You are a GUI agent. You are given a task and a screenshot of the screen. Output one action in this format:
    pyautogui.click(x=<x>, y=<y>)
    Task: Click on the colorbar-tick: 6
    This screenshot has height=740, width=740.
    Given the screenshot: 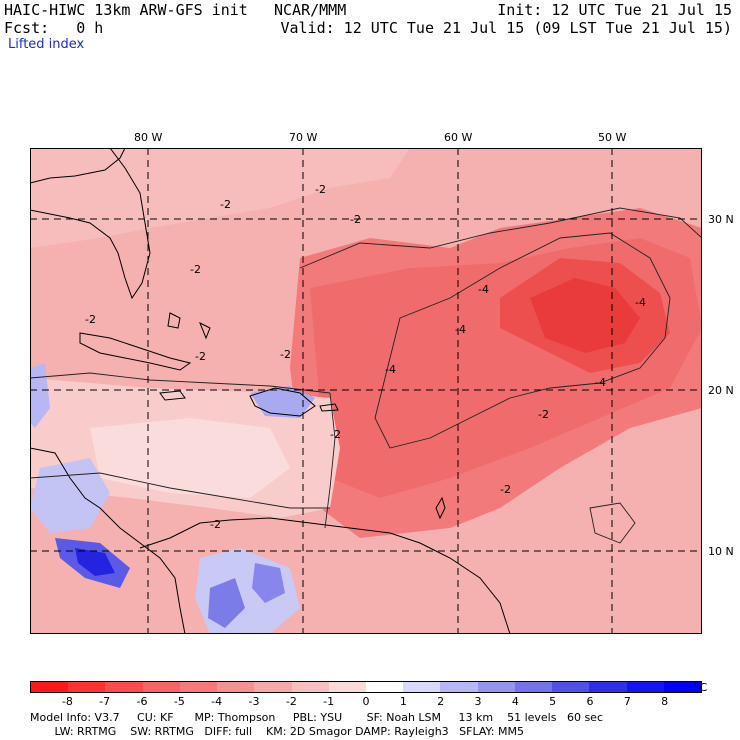 What is the action you would take?
    pyautogui.click(x=590, y=701)
    